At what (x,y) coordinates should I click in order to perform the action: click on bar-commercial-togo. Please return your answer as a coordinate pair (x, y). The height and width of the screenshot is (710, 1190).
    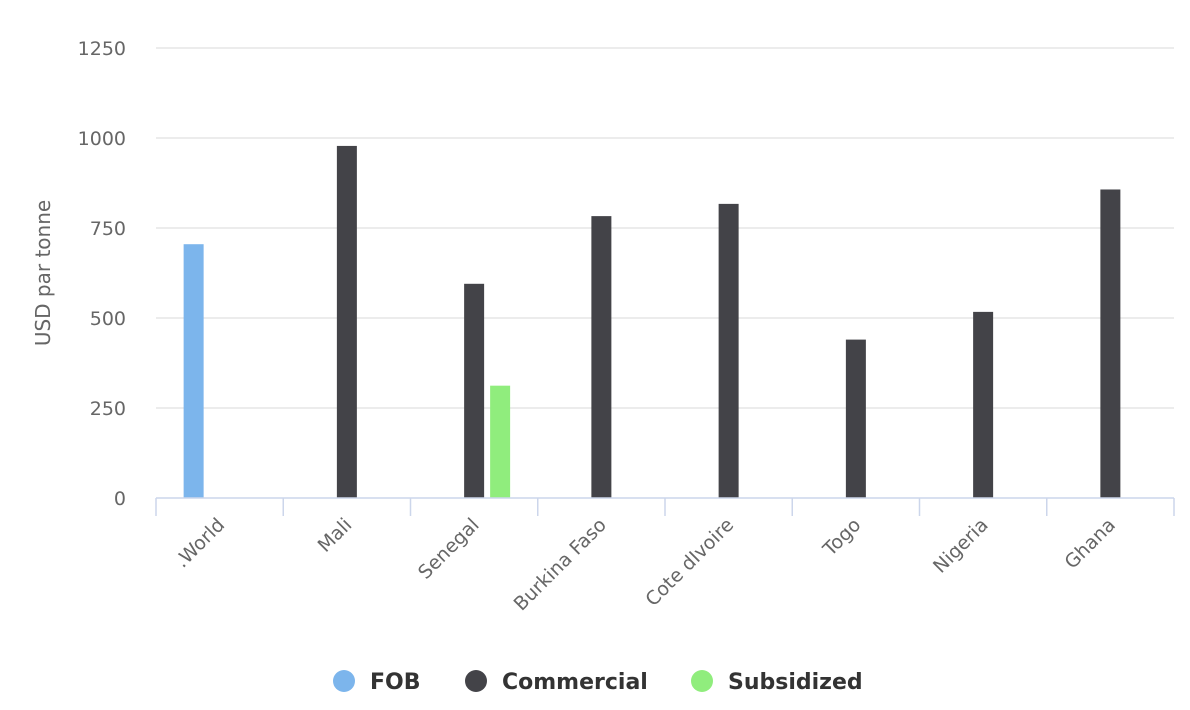
    Looking at the image, I should click on (855, 418).